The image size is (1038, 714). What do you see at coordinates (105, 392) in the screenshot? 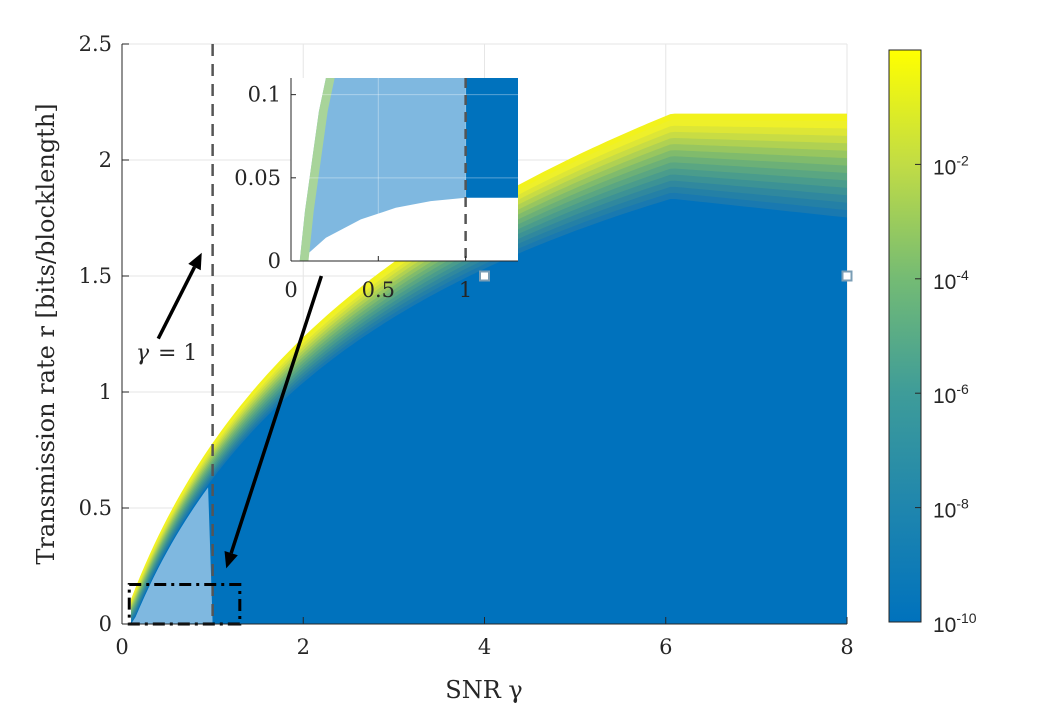
I see `y-tick-label: 1` at bounding box center [105, 392].